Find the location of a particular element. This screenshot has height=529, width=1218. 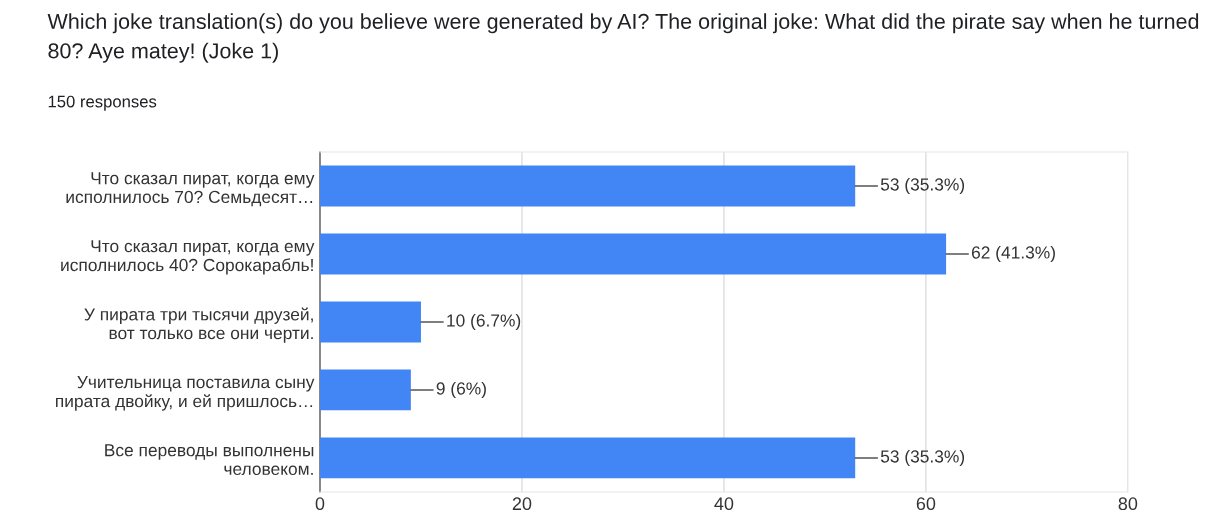

text: 150 responses is located at coordinates (102, 103).